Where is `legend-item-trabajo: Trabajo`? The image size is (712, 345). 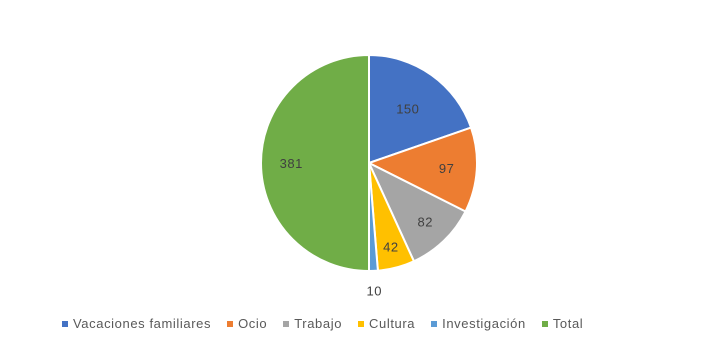
legend-item-trabajo: Trabajo is located at coordinates (312, 323).